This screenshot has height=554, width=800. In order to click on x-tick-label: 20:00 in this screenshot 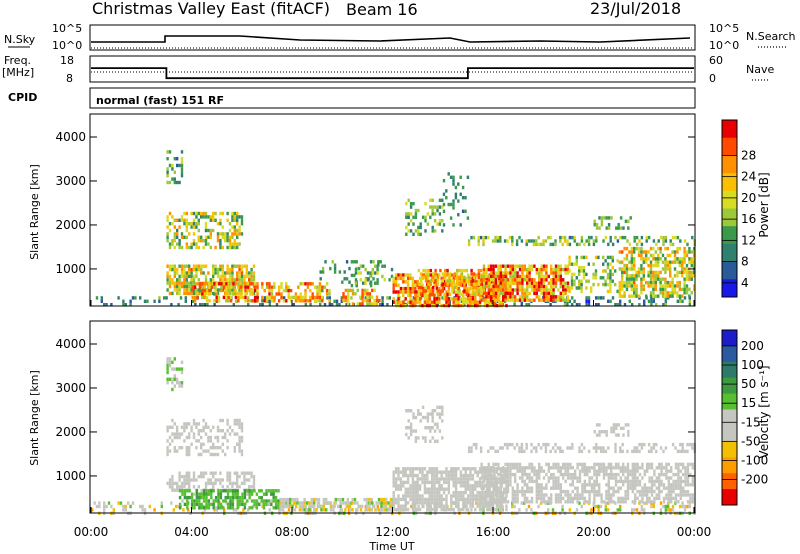, I will do `click(593, 532)`.